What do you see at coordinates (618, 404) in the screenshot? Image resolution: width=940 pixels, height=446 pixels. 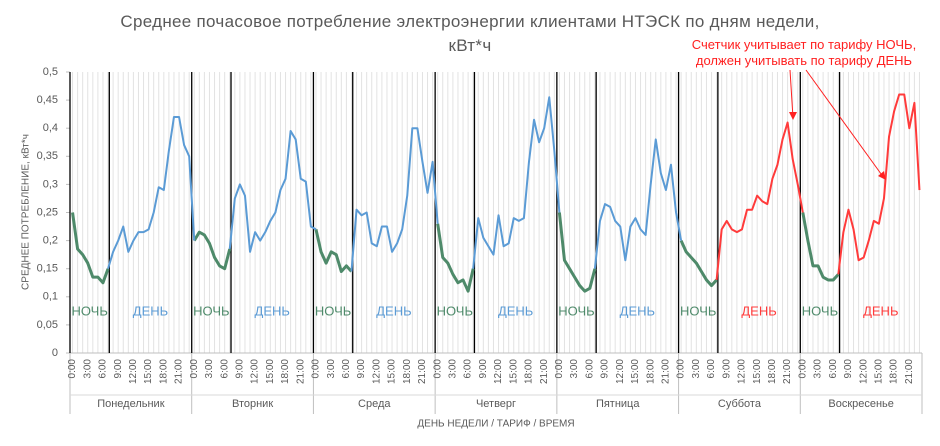 I see `day-label: Пятница` at bounding box center [618, 404].